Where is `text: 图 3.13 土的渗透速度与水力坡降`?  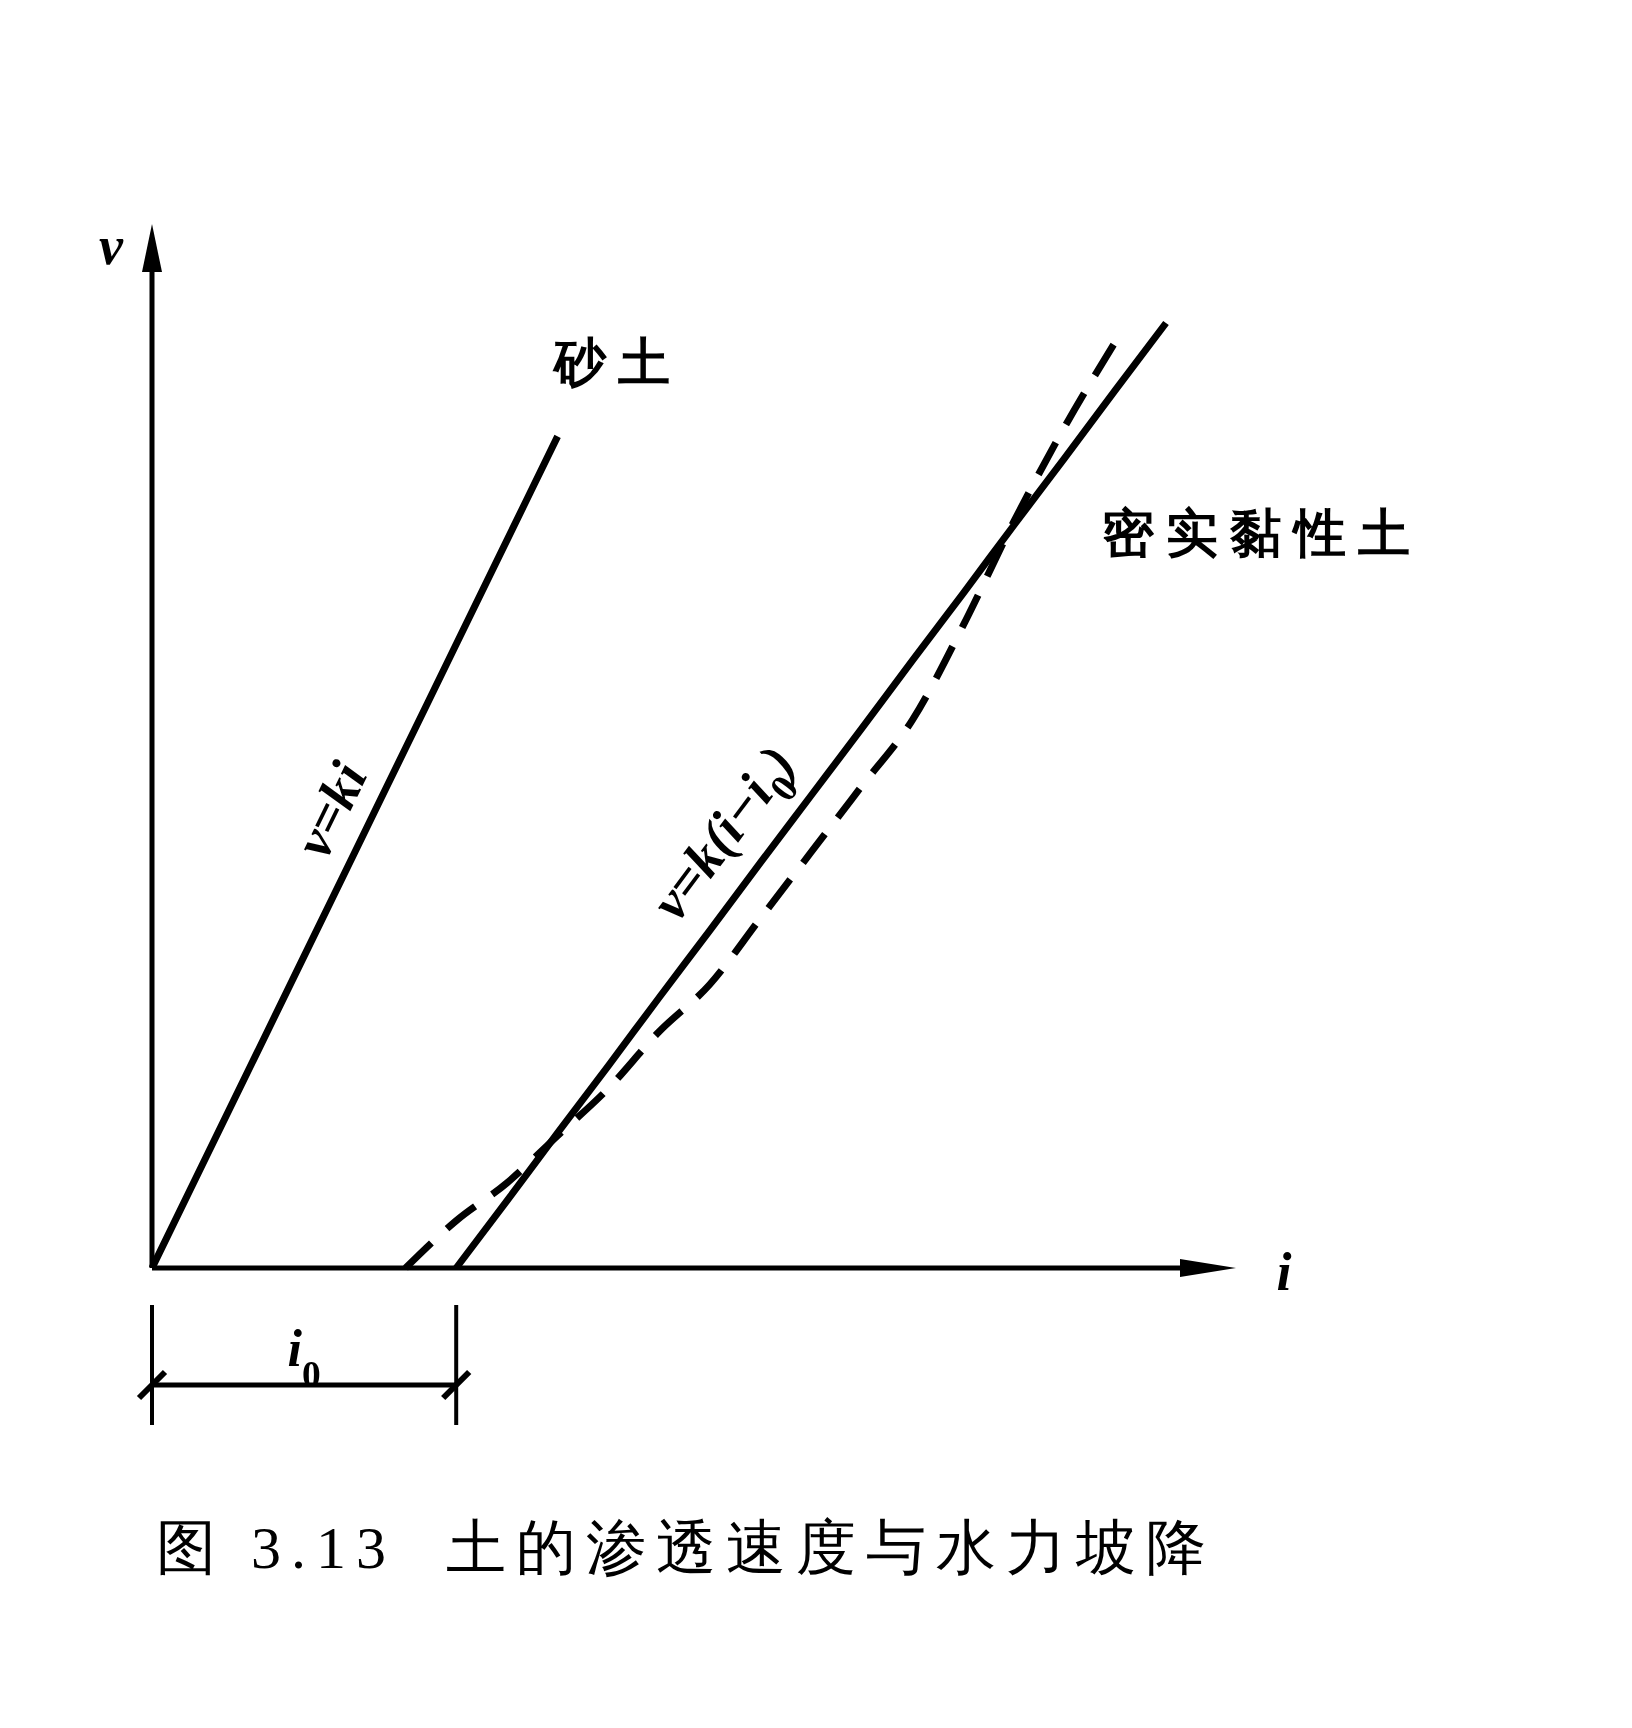 text: 图 3.13 土的渗透速度与水力坡降 is located at coordinates (686, 1548).